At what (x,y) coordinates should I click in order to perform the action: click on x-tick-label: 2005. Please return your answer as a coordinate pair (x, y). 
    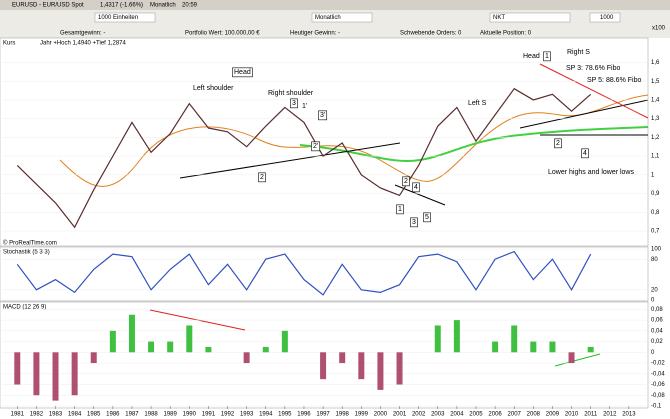
    Looking at the image, I should click on (476, 415).